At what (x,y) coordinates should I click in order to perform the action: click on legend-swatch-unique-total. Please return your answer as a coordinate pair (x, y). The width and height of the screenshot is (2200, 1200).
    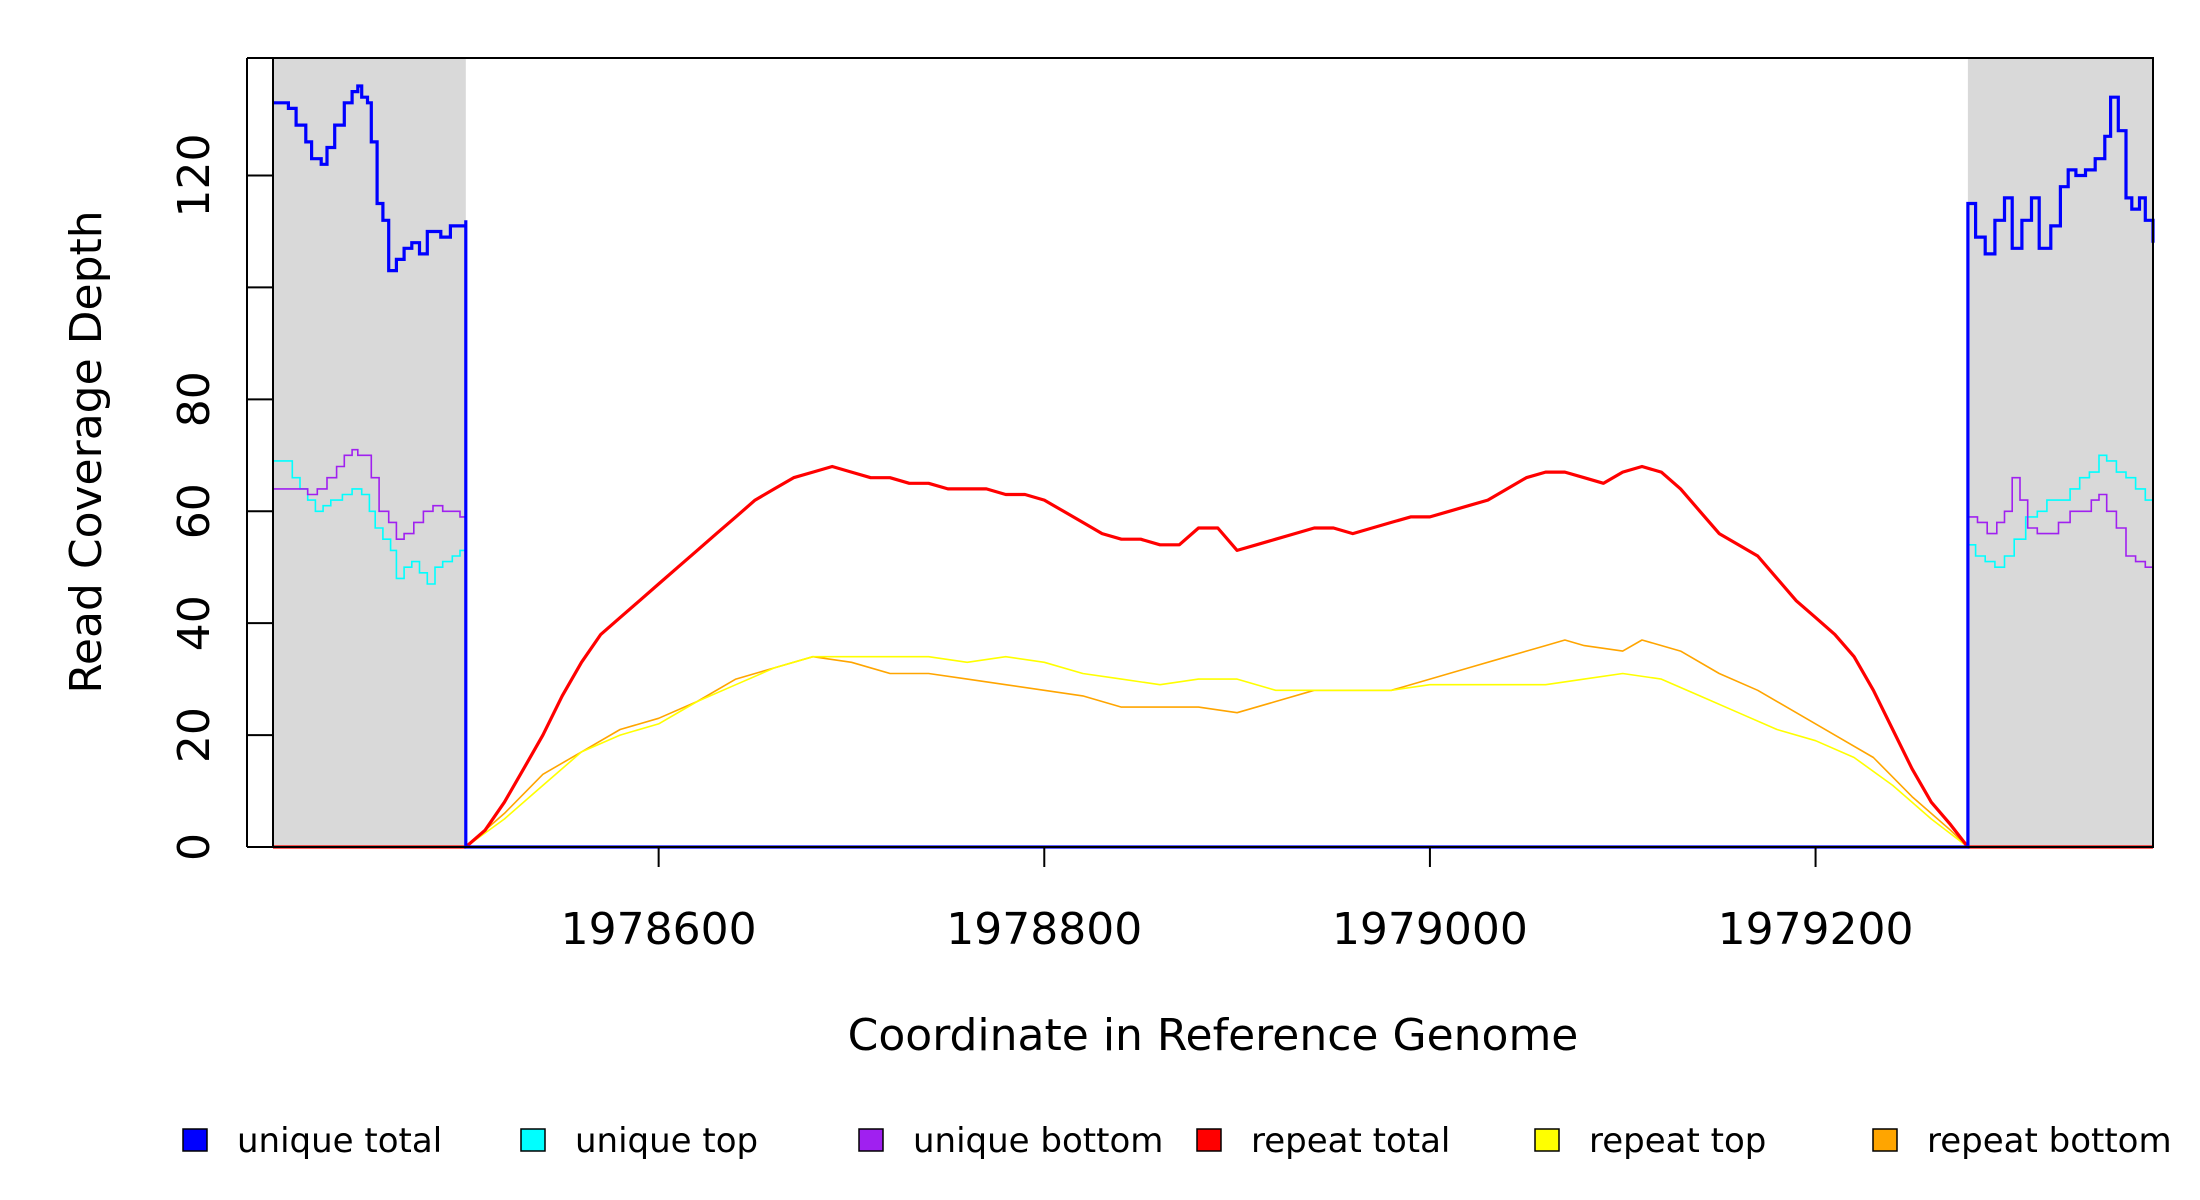
    Looking at the image, I should click on (195, 1140).